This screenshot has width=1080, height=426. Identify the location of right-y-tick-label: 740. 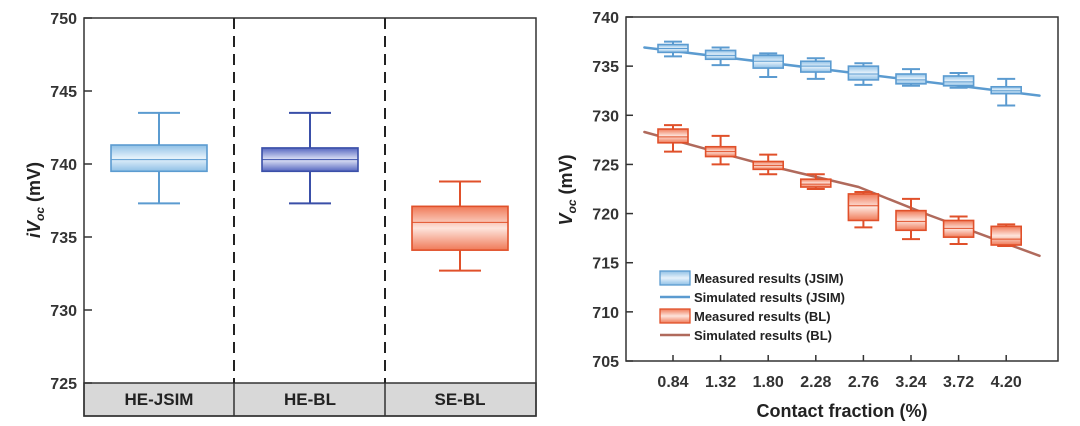
(605, 18).